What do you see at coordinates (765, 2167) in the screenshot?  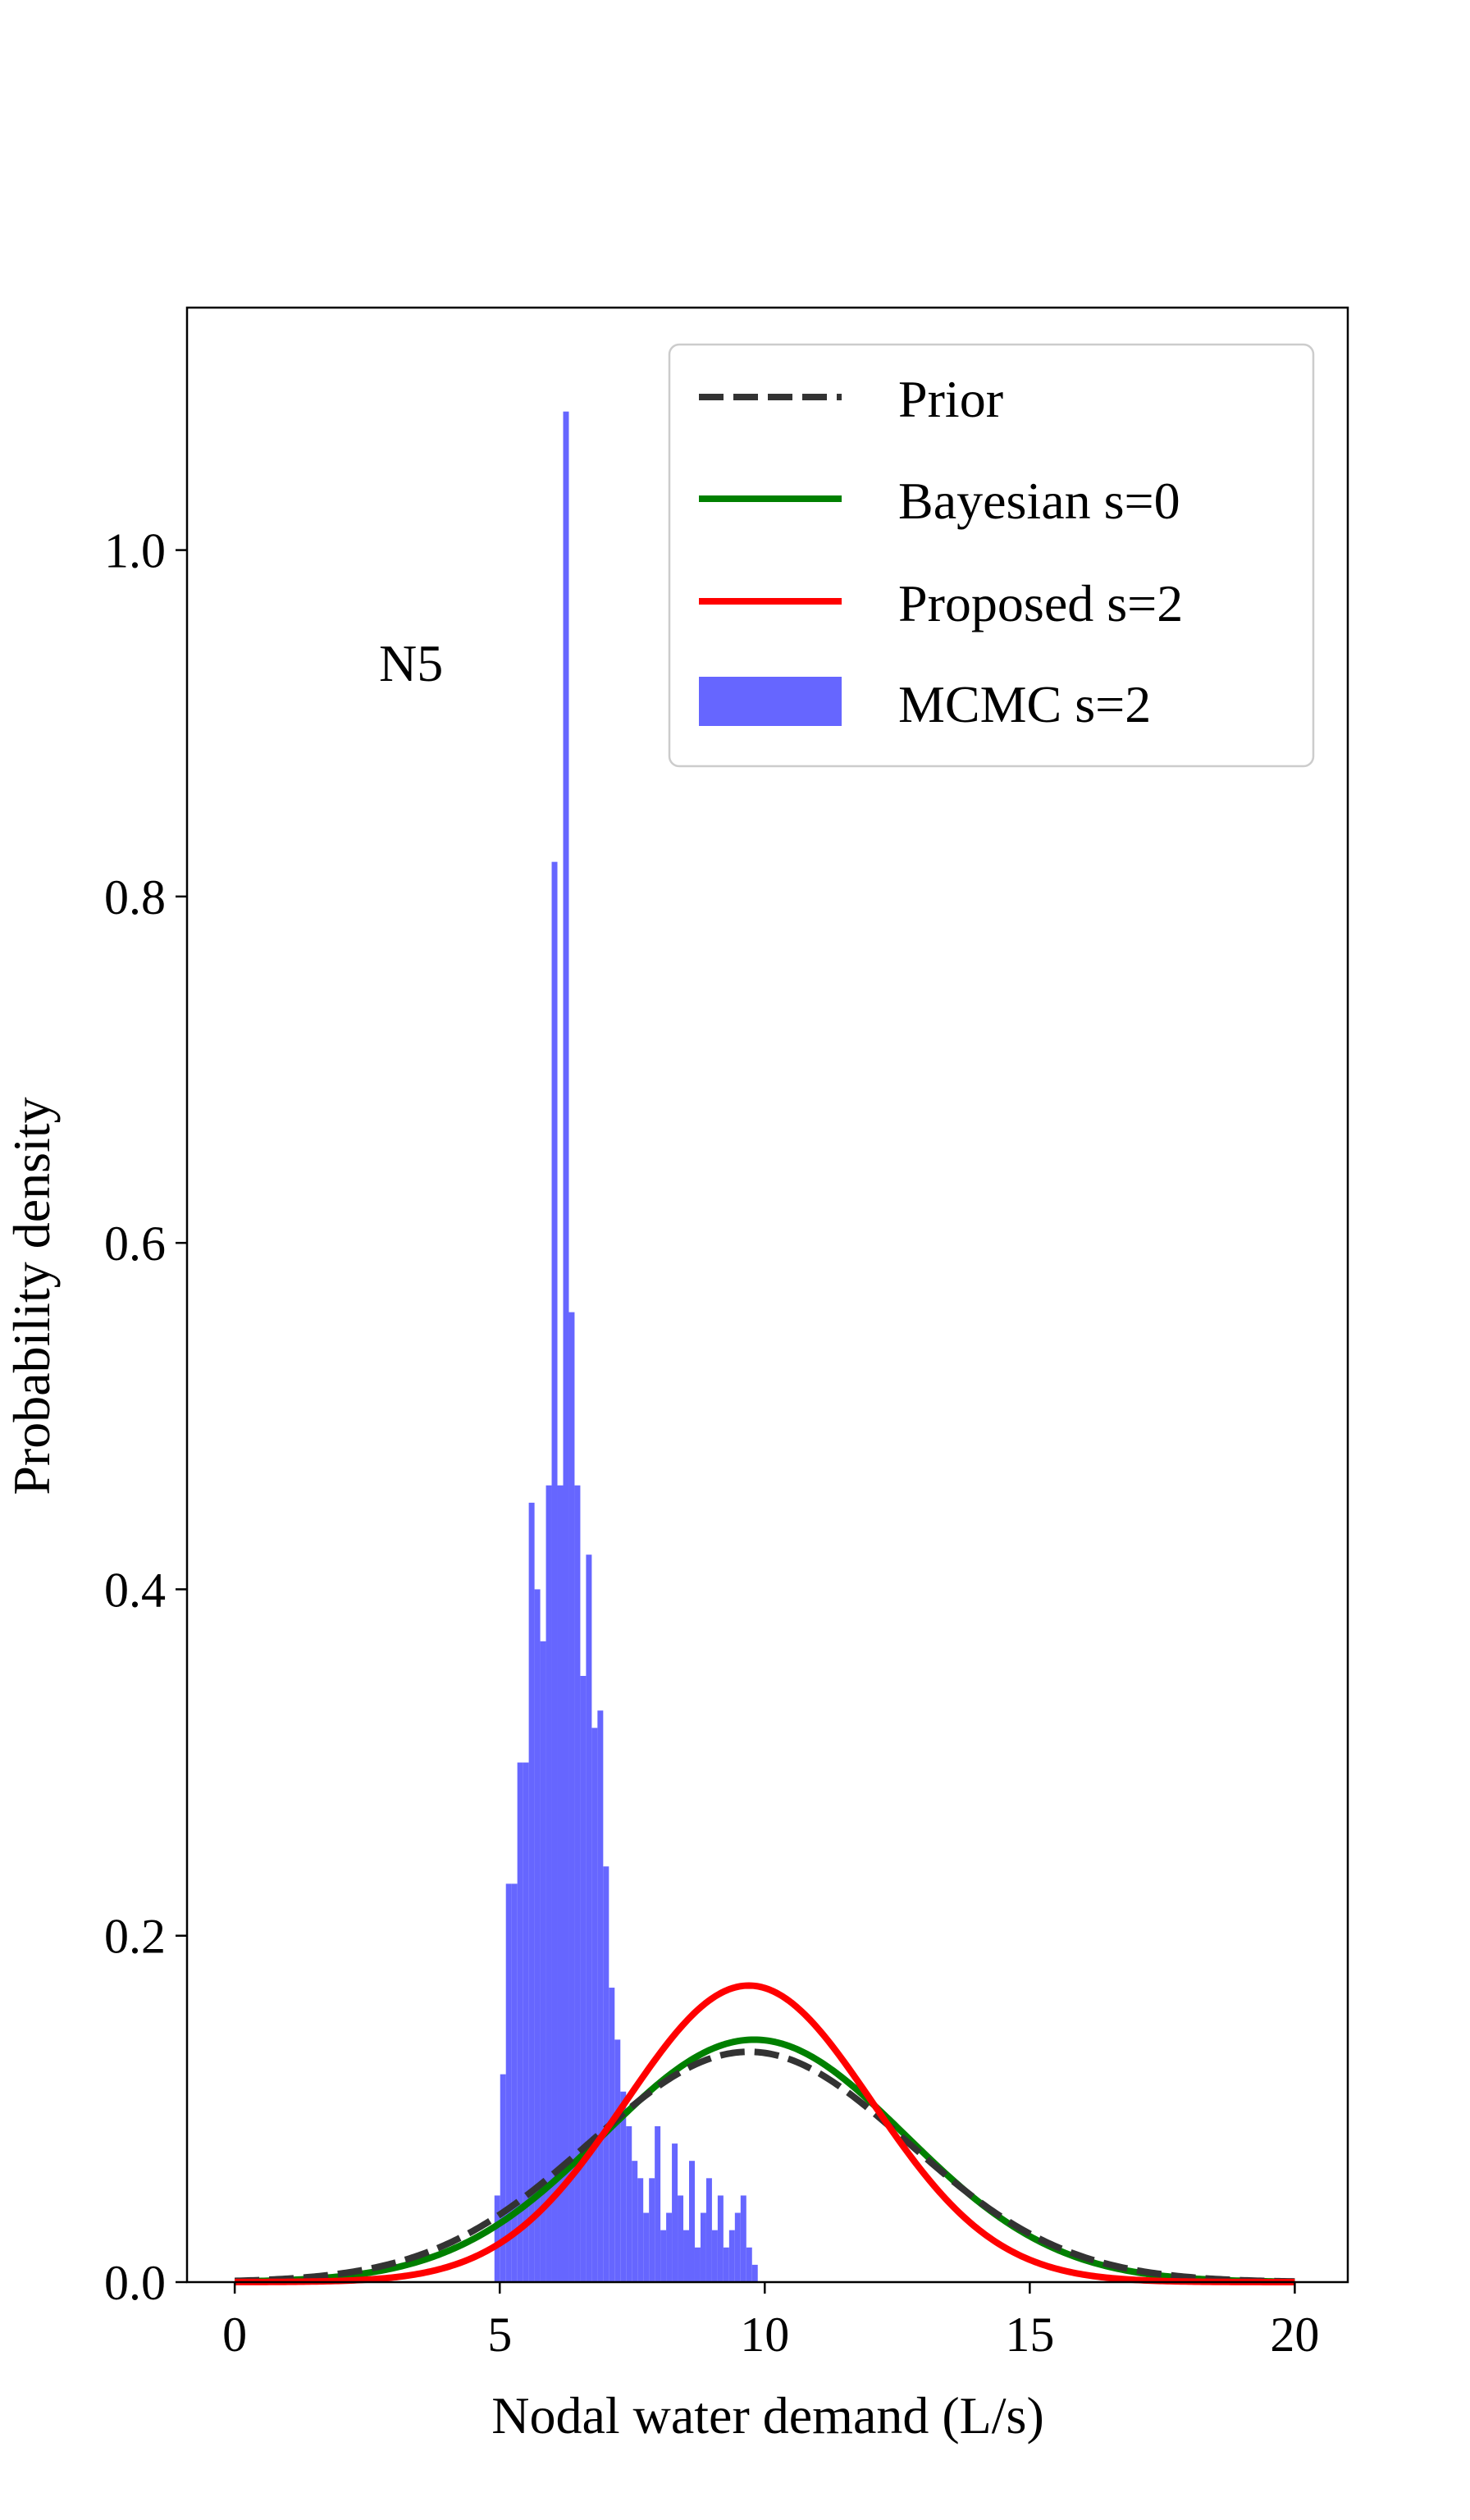 I see `series-line-prior` at bounding box center [765, 2167].